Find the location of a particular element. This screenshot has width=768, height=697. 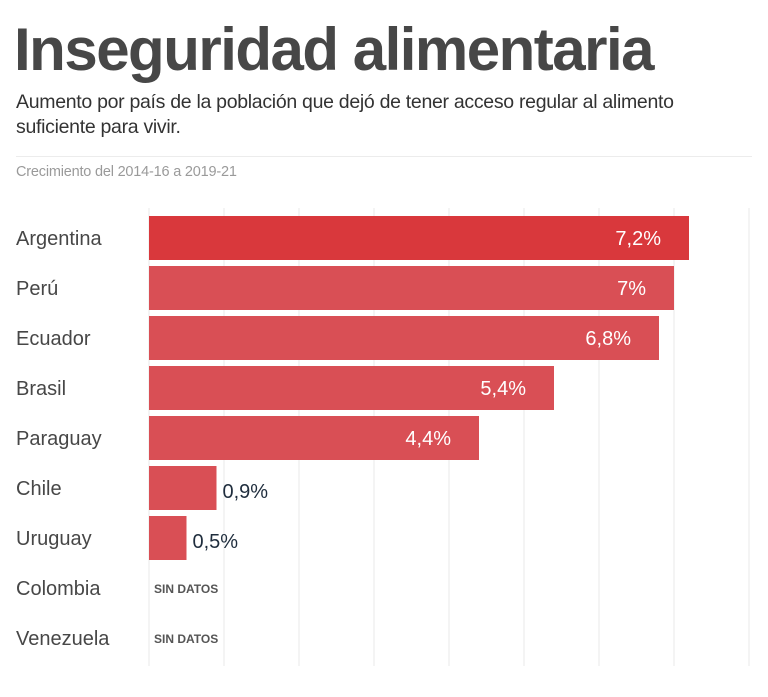

value-label: 4,4% is located at coordinates (428, 439).